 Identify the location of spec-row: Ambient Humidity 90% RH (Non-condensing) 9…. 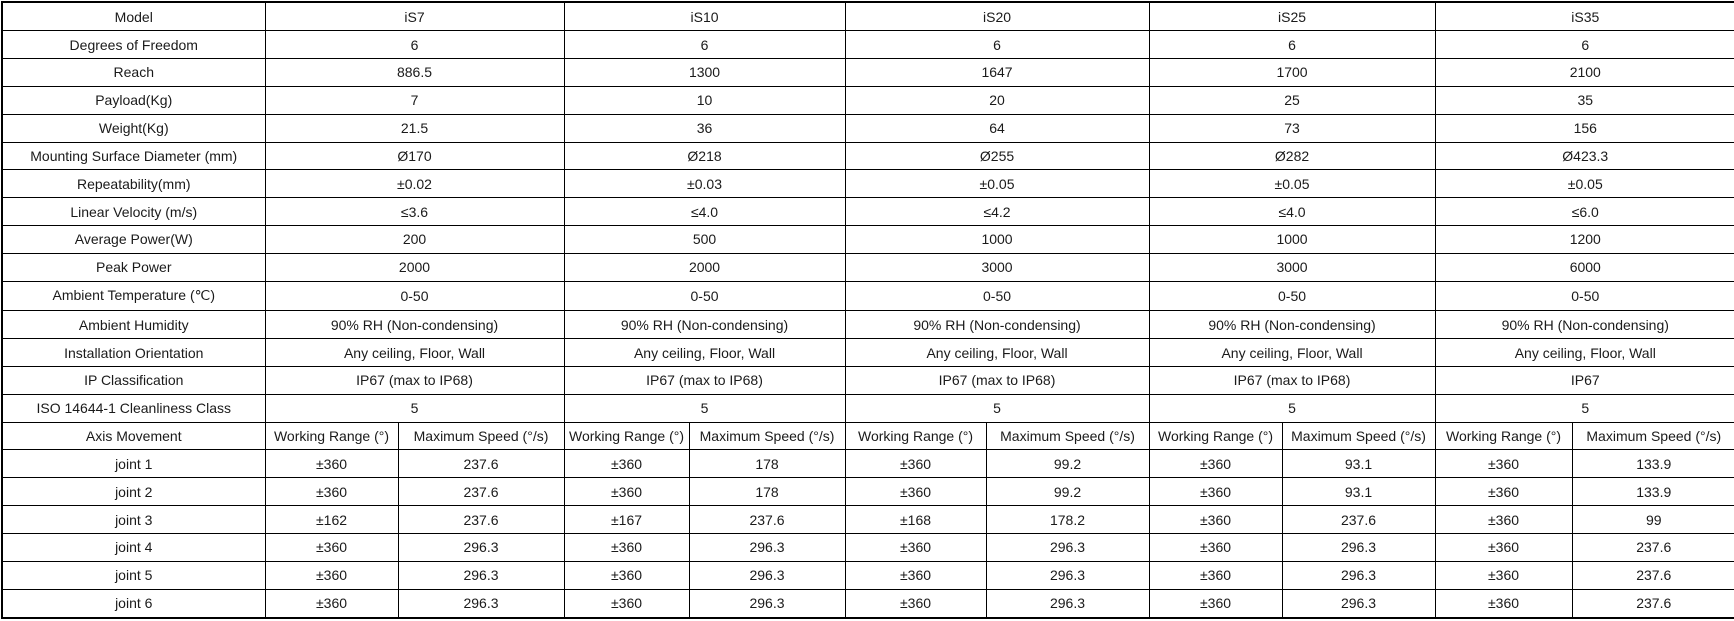
(867, 325).